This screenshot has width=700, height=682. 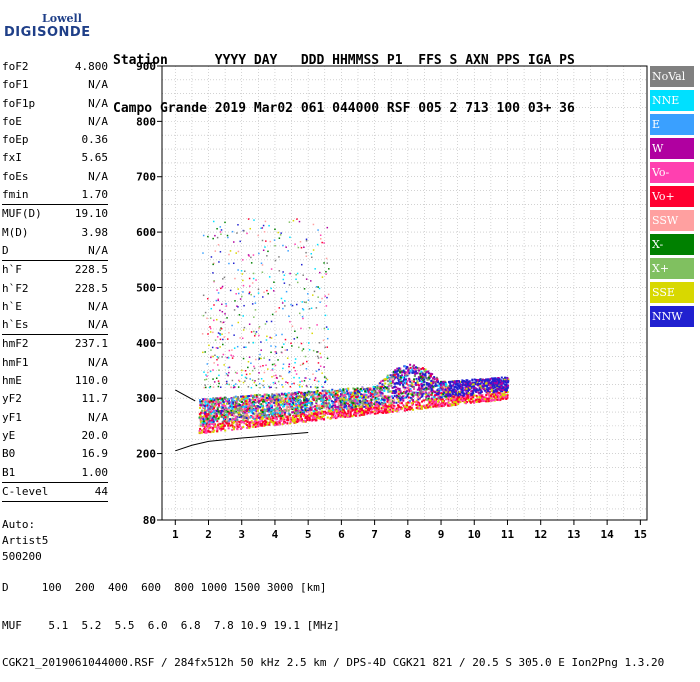 I want to click on param-name: hmE, so click(x=12, y=381).